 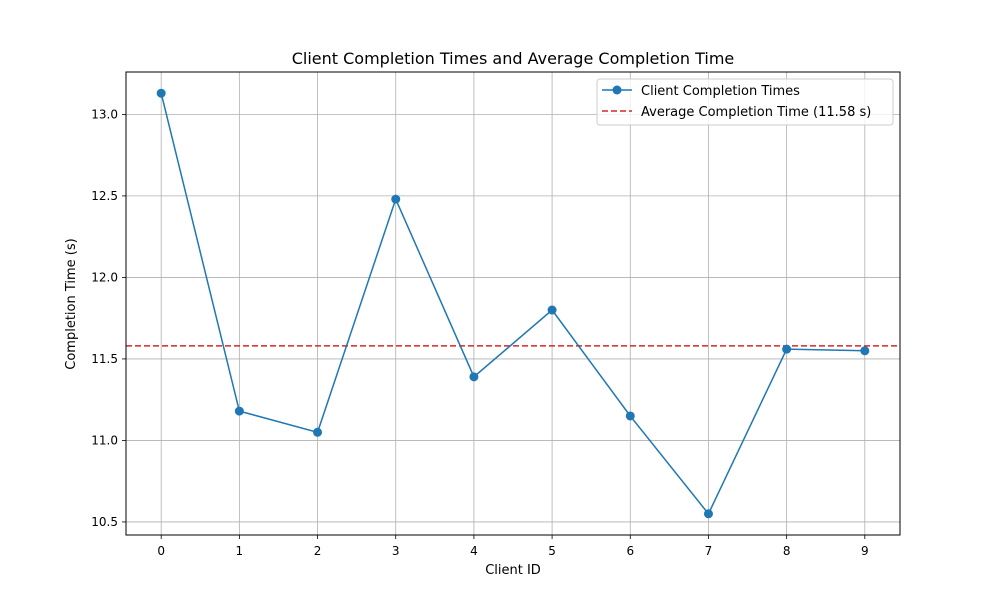 I want to click on legend-series-label: Client Completion Times, so click(x=720, y=91).